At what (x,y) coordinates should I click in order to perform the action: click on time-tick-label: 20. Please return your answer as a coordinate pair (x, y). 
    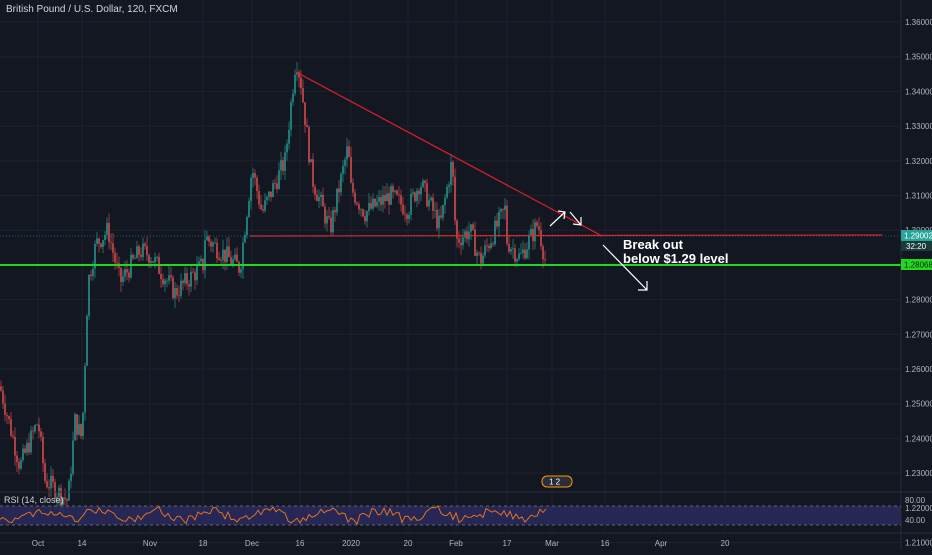
    Looking at the image, I should click on (408, 543).